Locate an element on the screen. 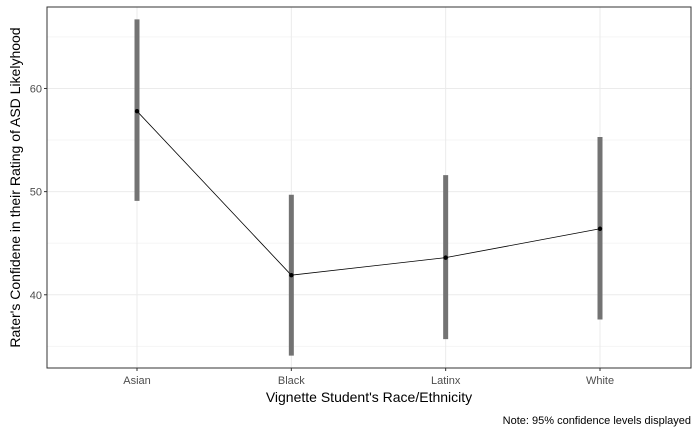 This screenshot has width=700, height=432. y-axis-ticks: 40 50 60 is located at coordinates (38, 192).